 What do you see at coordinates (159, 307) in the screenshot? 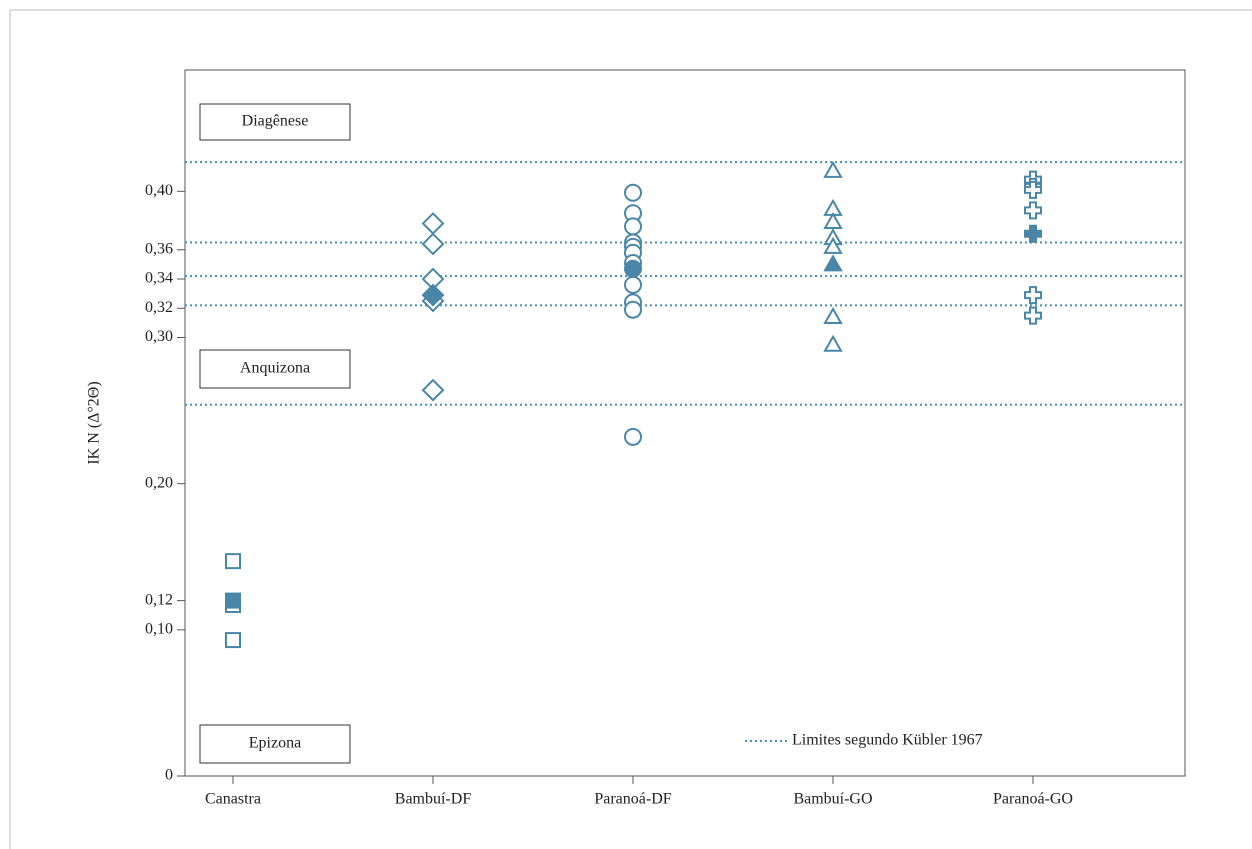
I see `y-tick-label: 0,32` at bounding box center [159, 307].